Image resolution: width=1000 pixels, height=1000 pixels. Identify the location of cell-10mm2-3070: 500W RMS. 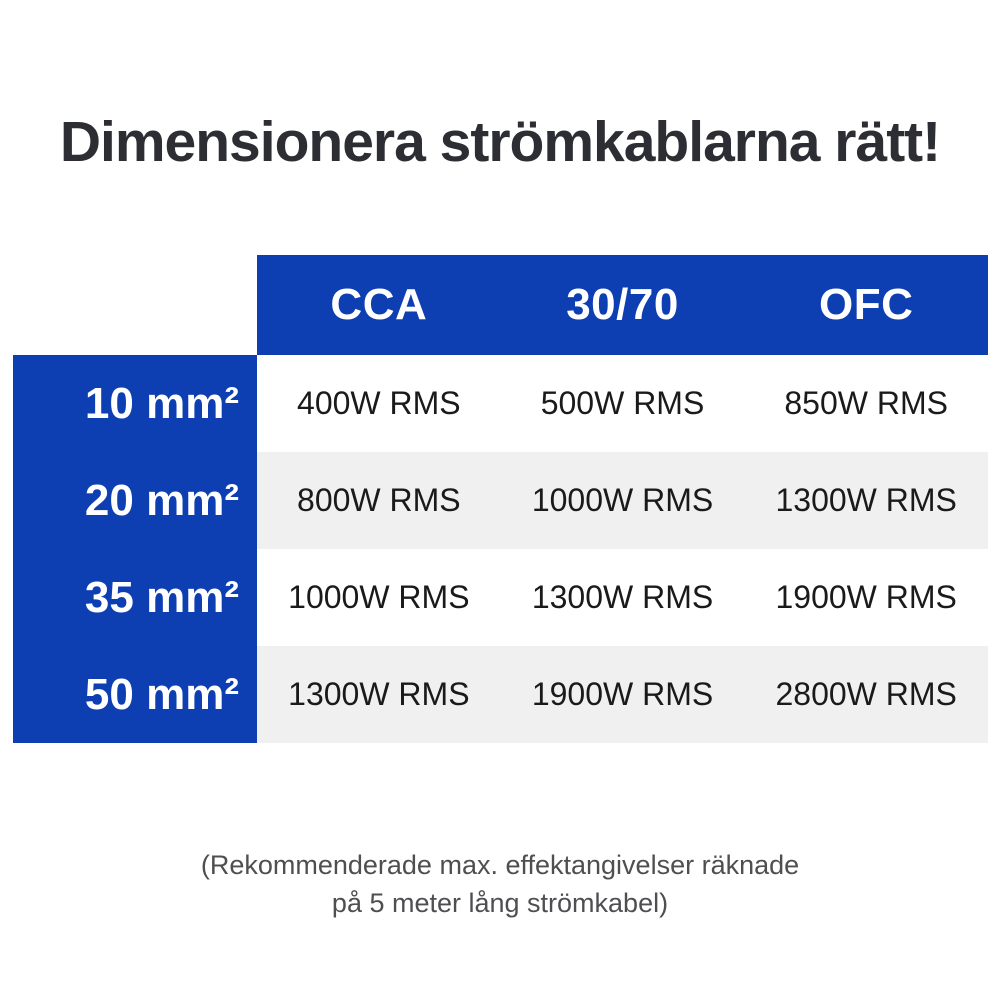
(622, 403).